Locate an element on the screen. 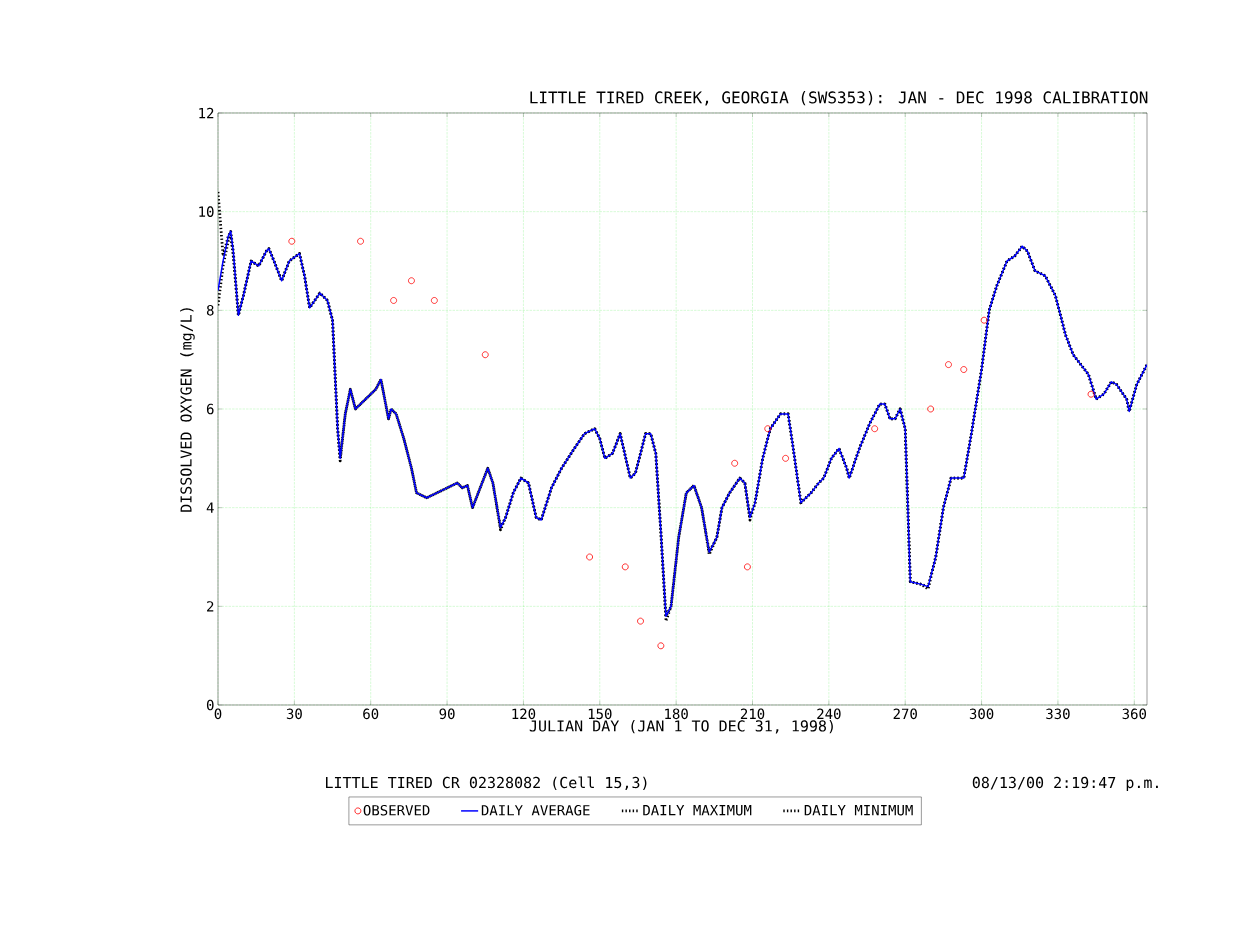 The width and height of the screenshot is (1259, 930). legend-label: OBSERVED is located at coordinates (396, 810).